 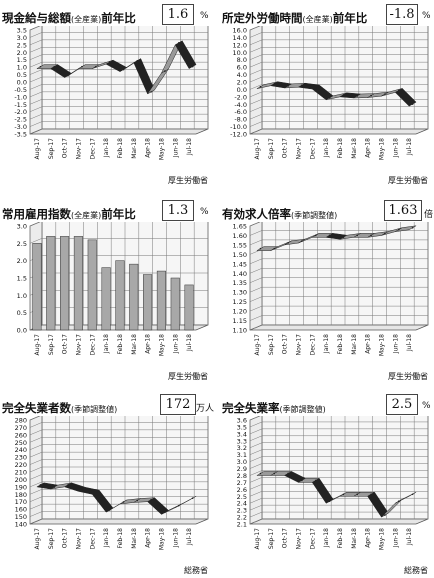 What do you see at coordinates (240, 236) in the screenshot?
I see `y-tick-label: 1.60` at bounding box center [240, 236].